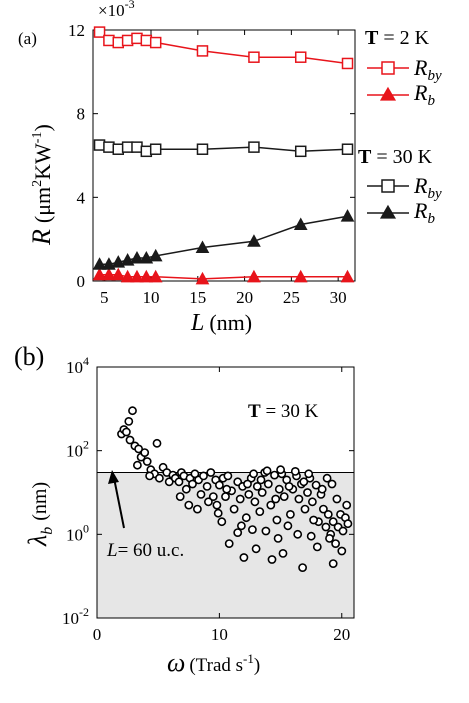 This screenshot has height=703, width=469. I want to click on panel-b-label: (b), so click(29, 356).